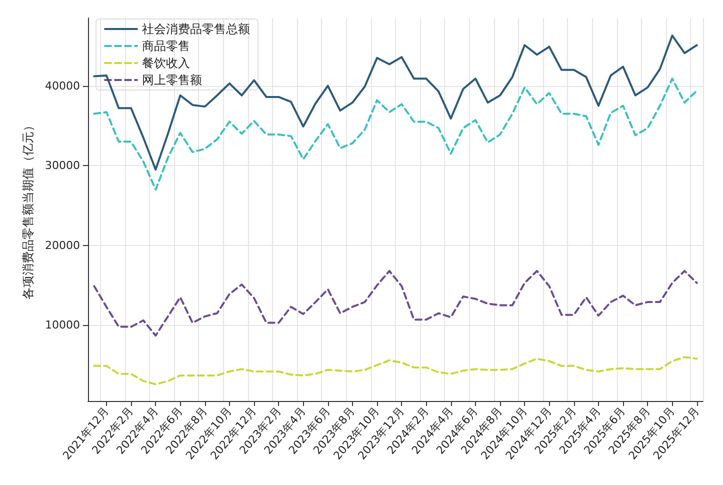 The image size is (723, 485). Describe the element at coordinates (62, 245) in the screenshot. I see `y-tick-label: 20000` at that location.